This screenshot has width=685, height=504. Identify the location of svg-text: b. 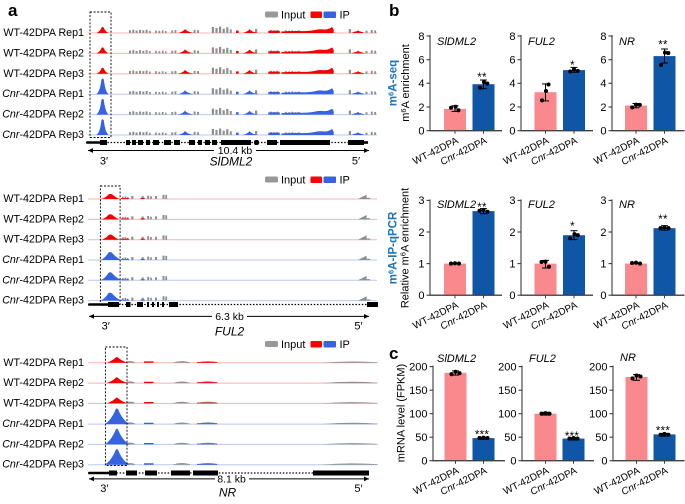
(394, 10).